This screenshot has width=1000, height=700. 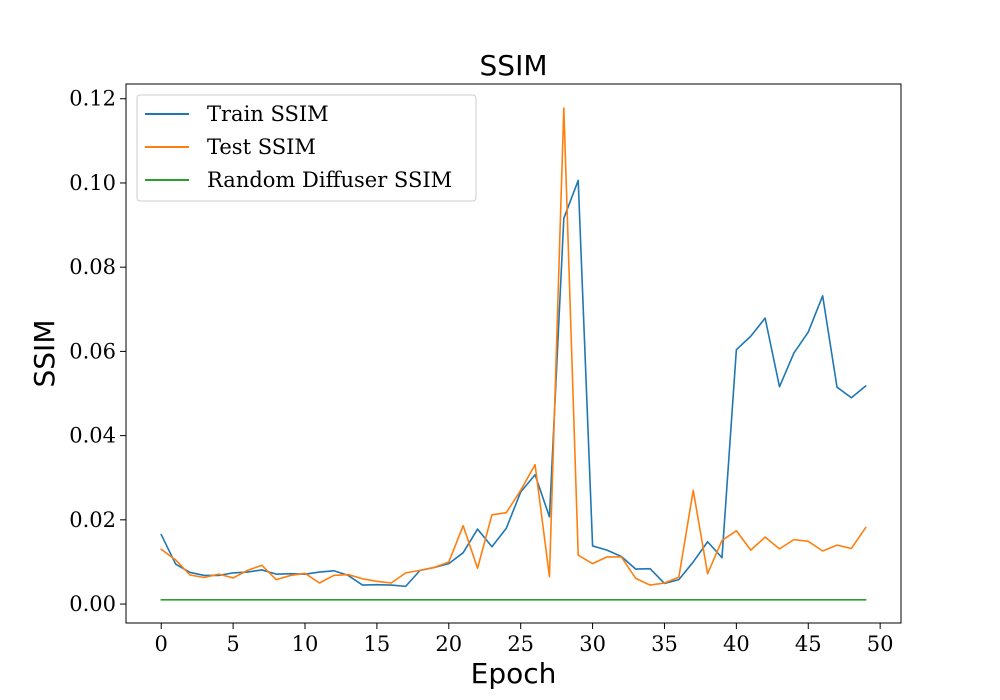 I want to click on x-tick-label: 35, so click(x=664, y=644).